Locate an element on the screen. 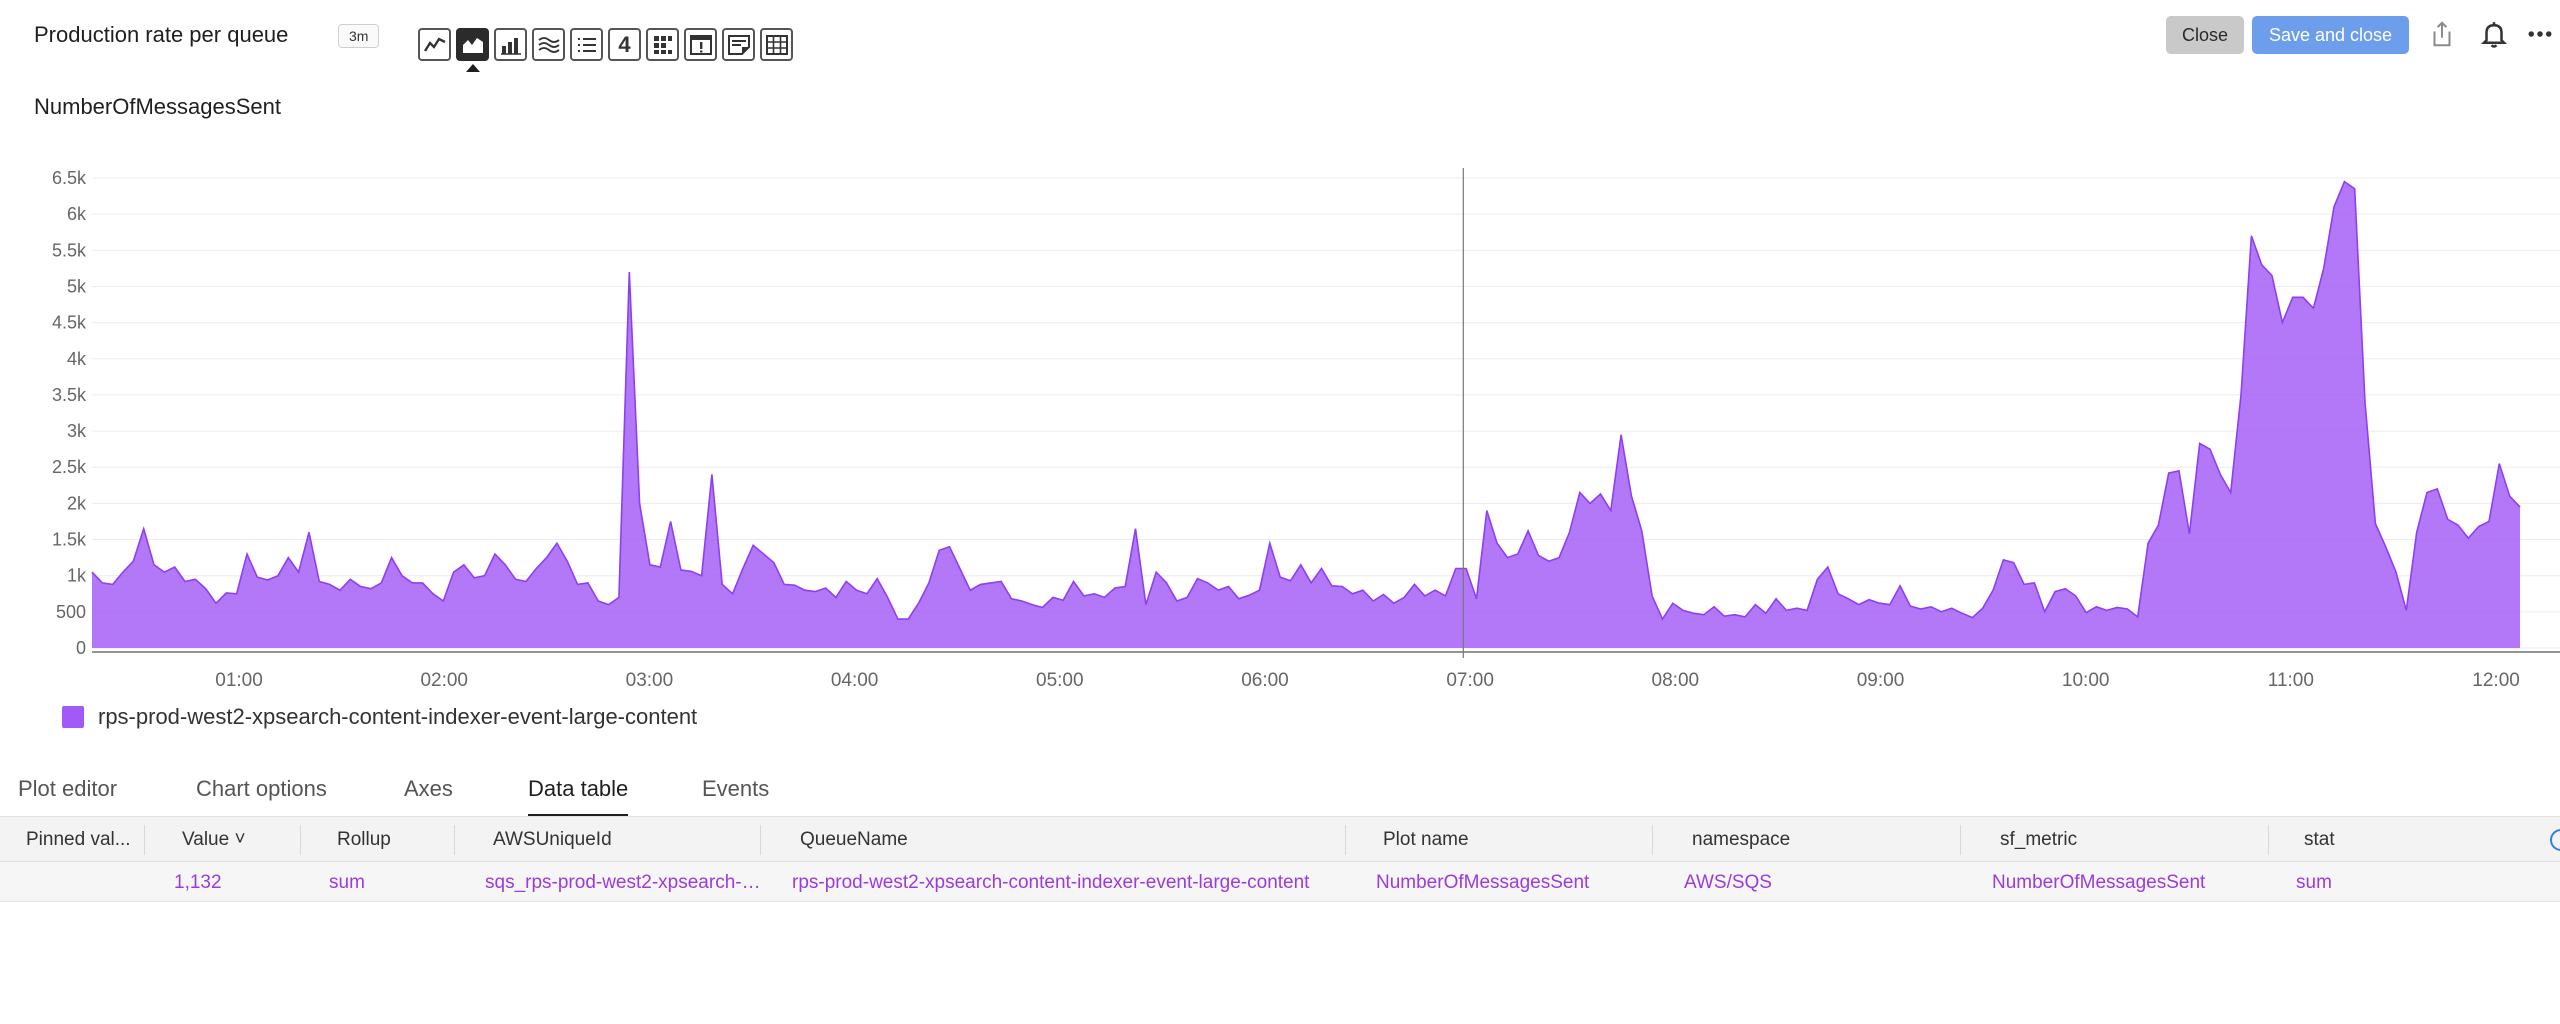 Image resolution: width=2560 pixels, height=1024 pixels. list-icon is located at coordinates (586, 44).